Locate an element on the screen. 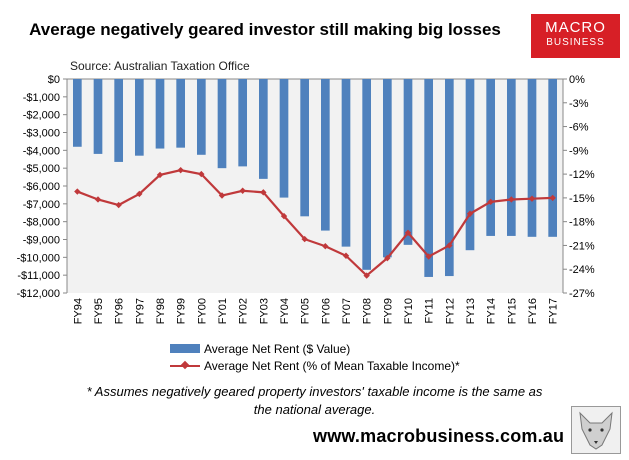  logo-line-1: MACRO is located at coordinates (575, 27).